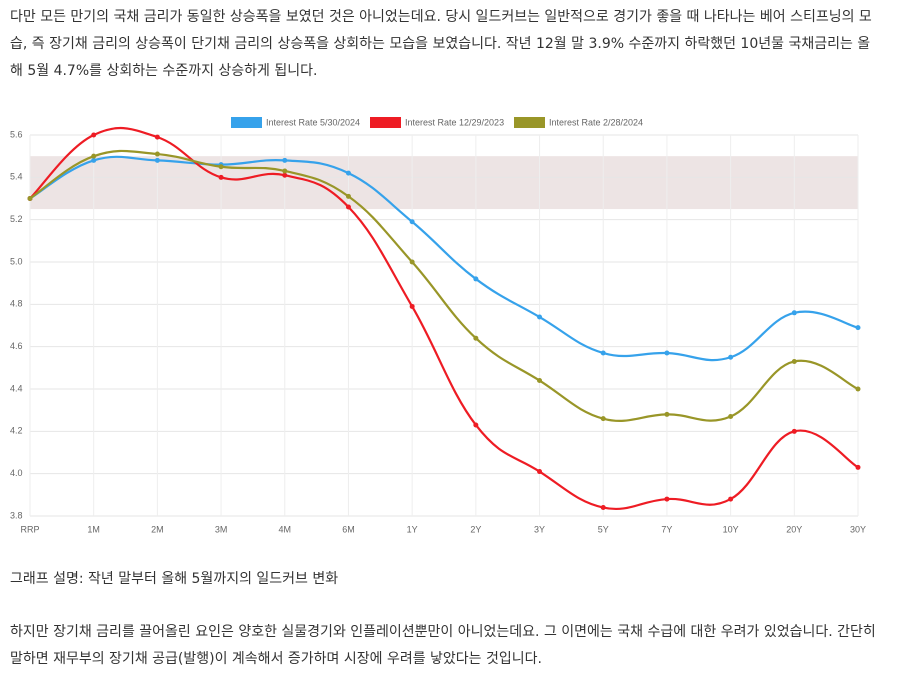 This screenshot has width=902, height=676. What do you see at coordinates (596, 122) in the screenshot?
I see `legend-label: Interest Rate 2/28/2024` at bounding box center [596, 122].